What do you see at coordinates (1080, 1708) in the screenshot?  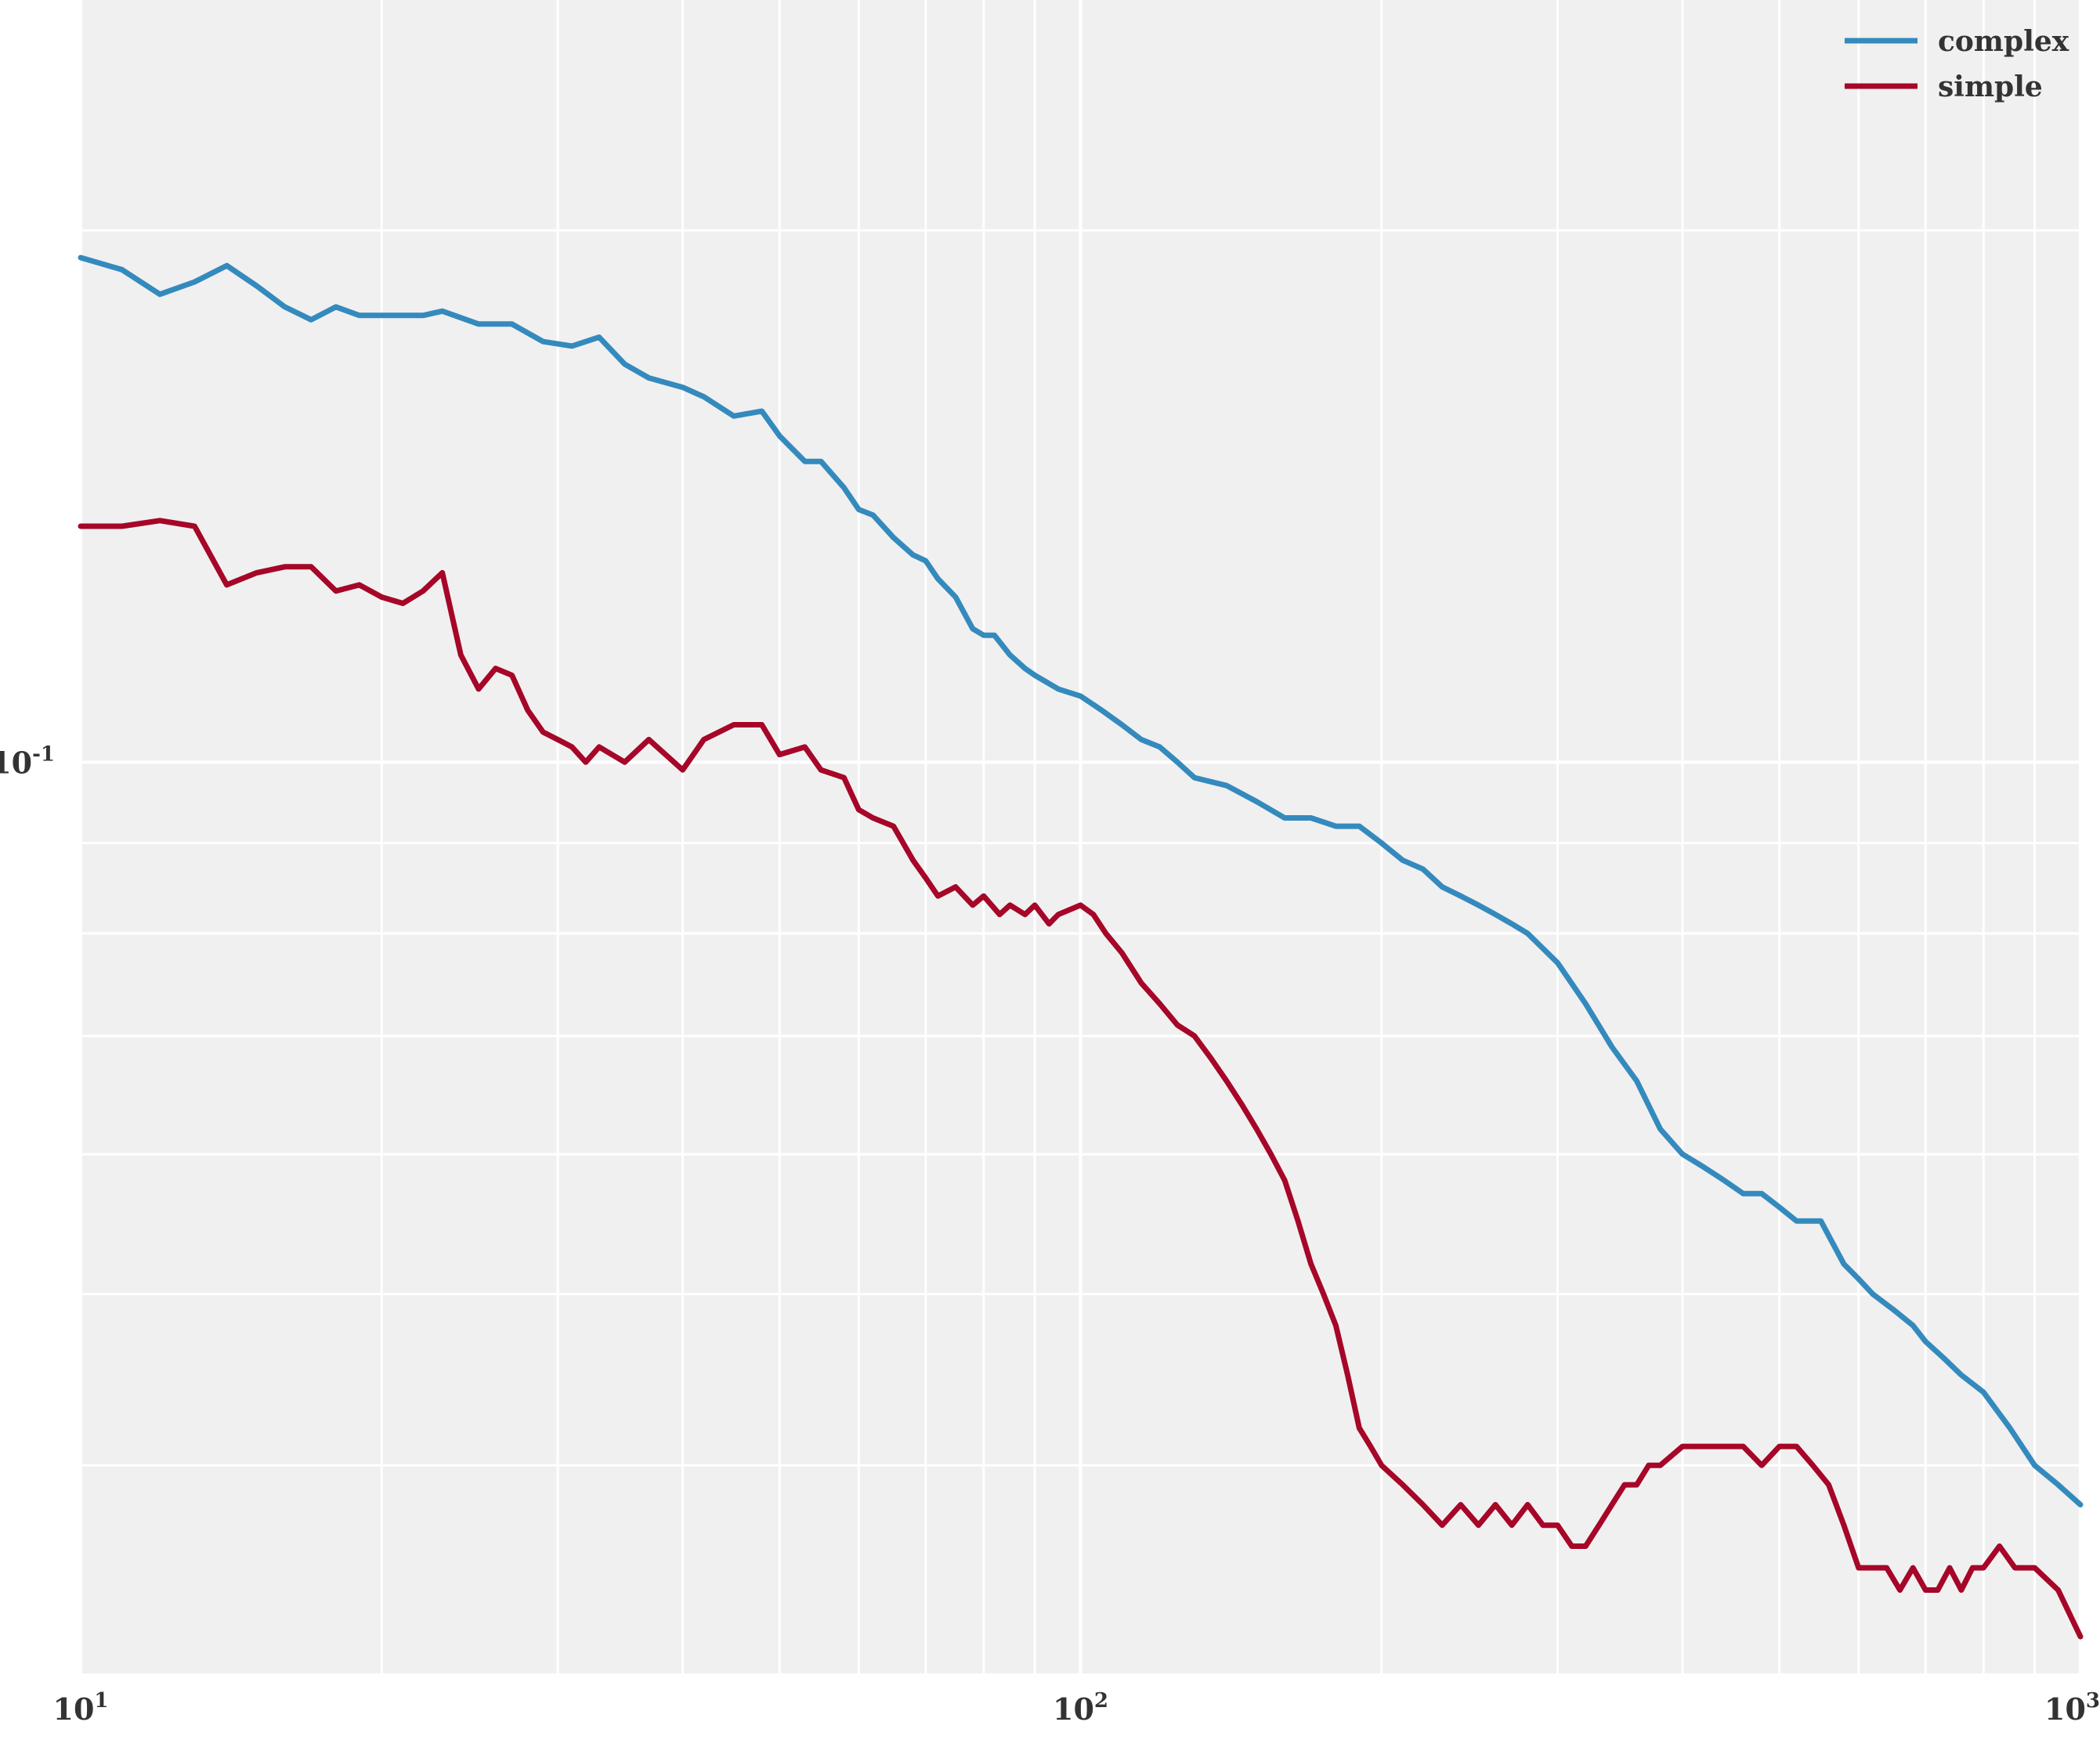 I see `x-tick-label: 102` at bounding box center [1080, 1708].